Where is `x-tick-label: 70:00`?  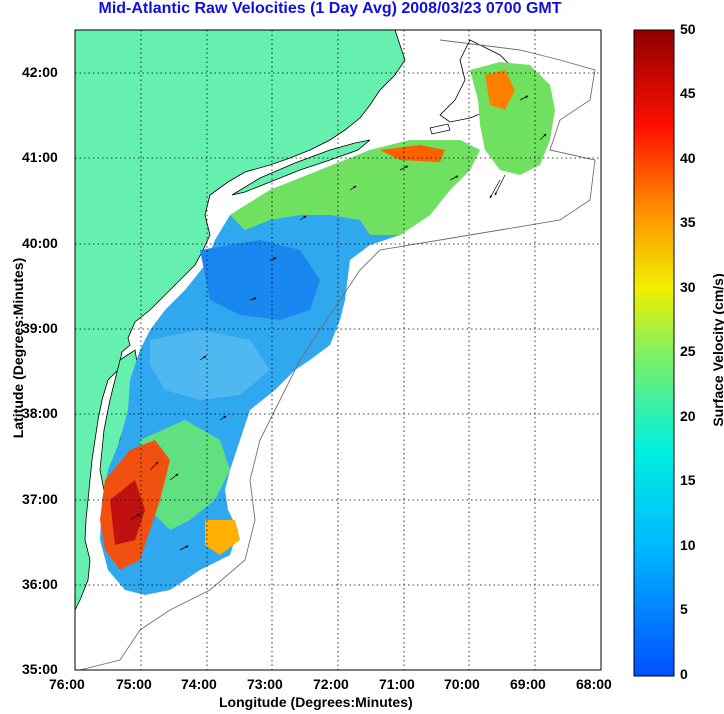
x-tick-label: 70:00 is located at coordinates (462, 684).